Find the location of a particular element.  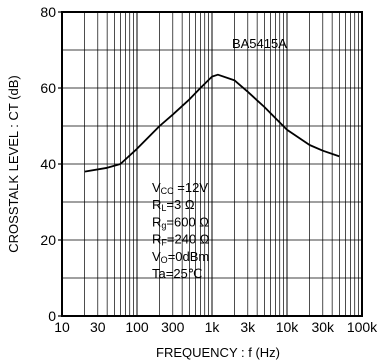

y-tick-label: 0 is located at coordinates (52, 316).